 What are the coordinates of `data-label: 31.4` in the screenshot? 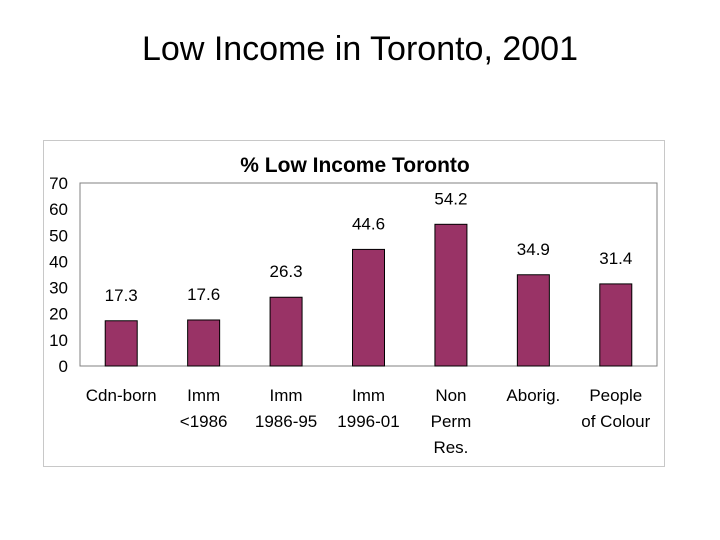 It's located at (615, 258).